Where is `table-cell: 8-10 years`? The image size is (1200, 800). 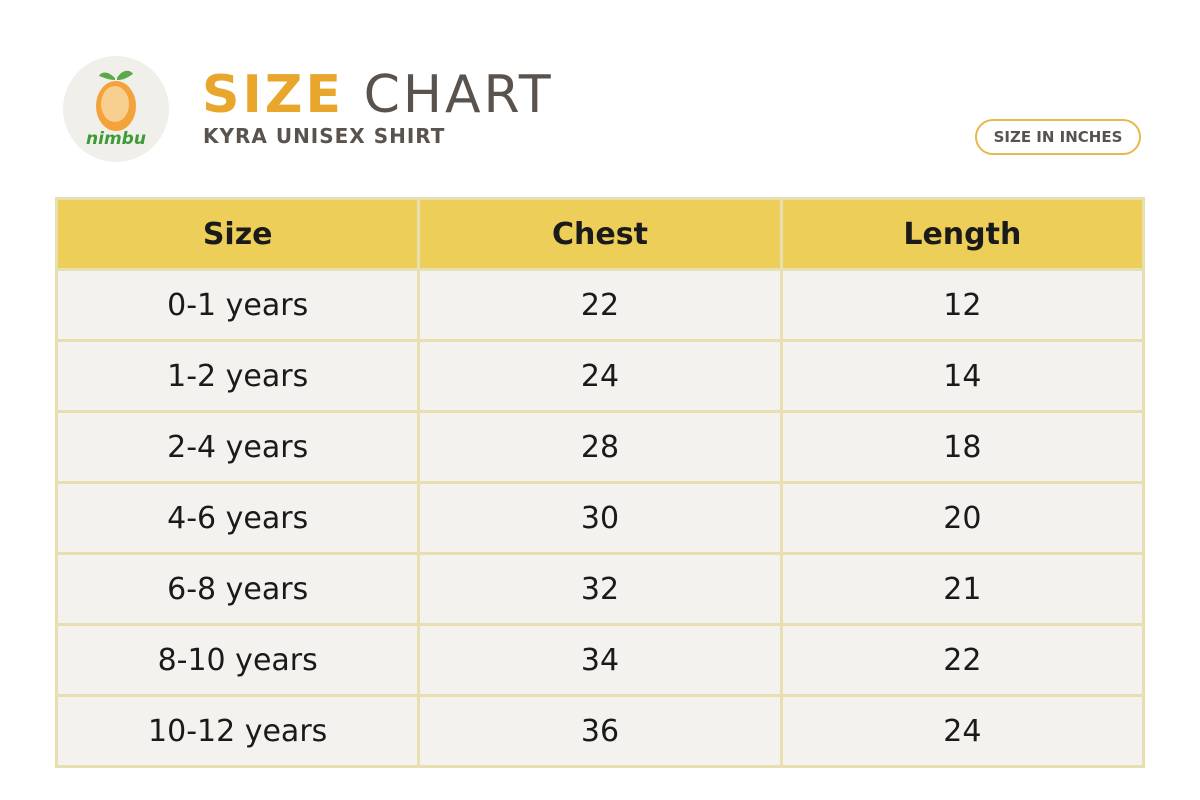
table-cell: 8-10 years is located at coordinates (238, 660).